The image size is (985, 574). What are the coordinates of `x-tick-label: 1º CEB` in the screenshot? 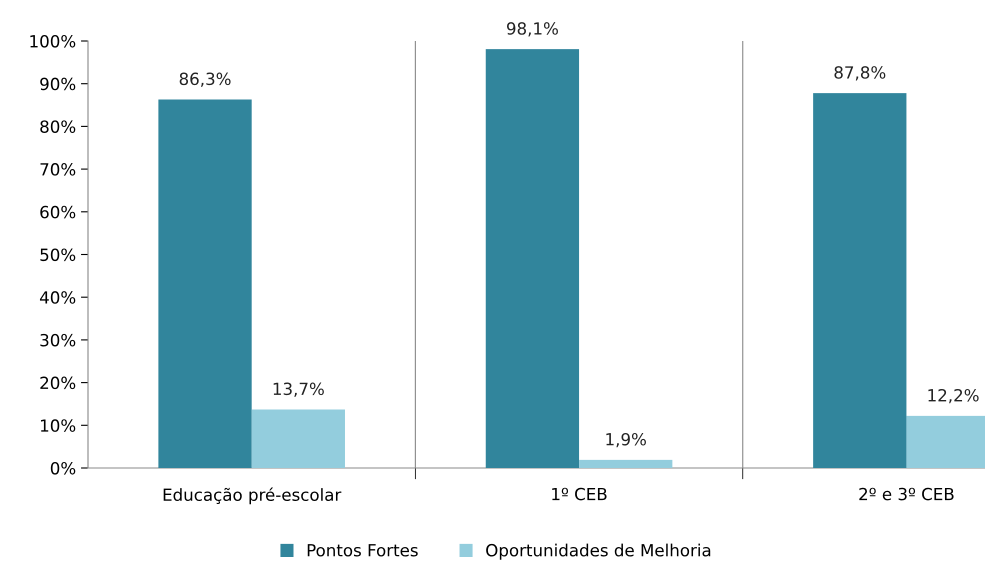 It's located at (579, 494).